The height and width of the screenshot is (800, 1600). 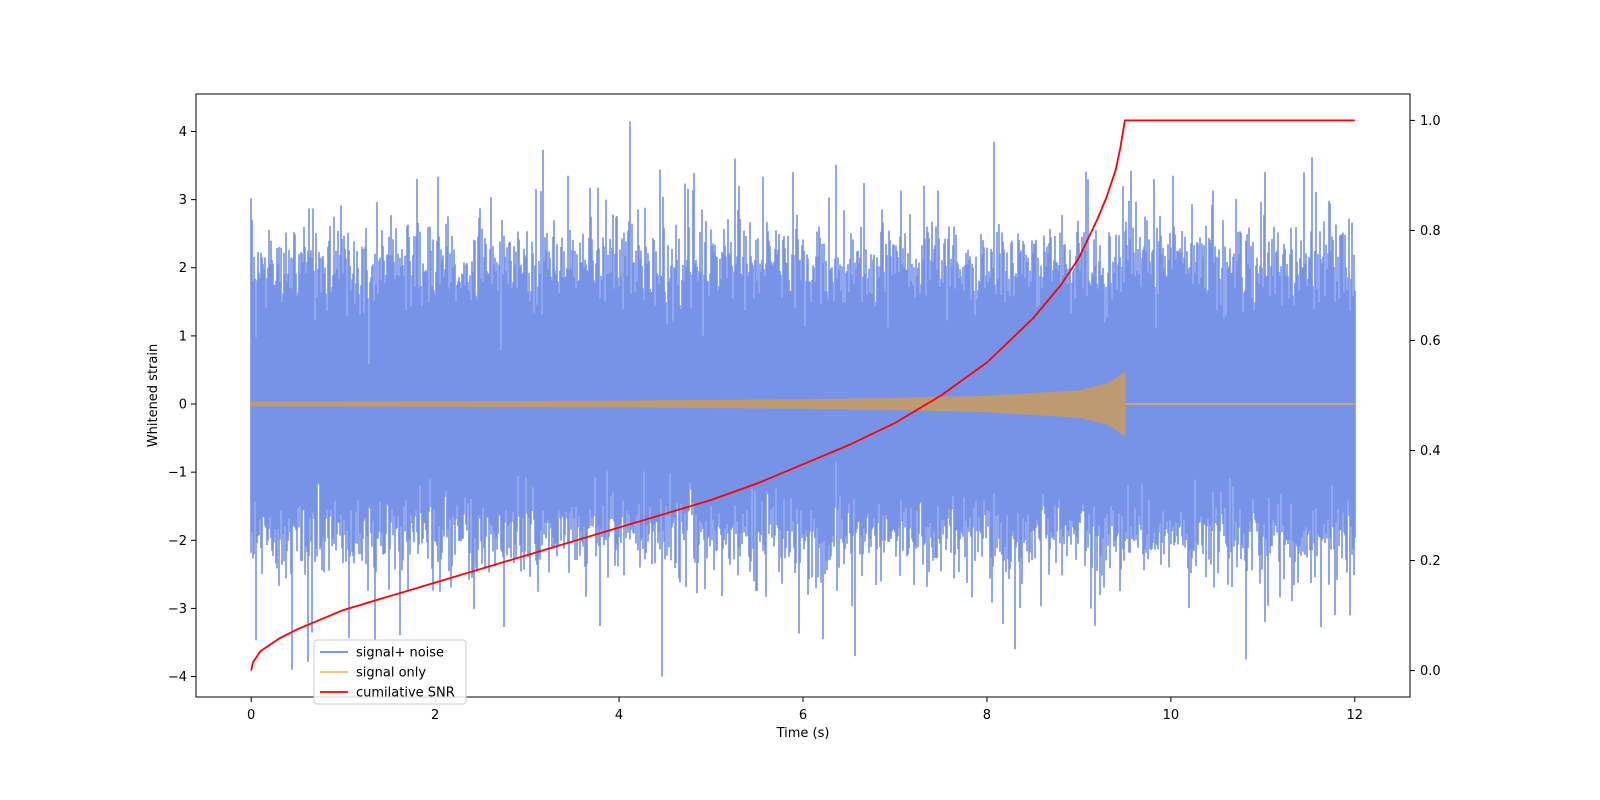 I want to click on y2-tick-label: 0.4, so click(x=1430, y=451).